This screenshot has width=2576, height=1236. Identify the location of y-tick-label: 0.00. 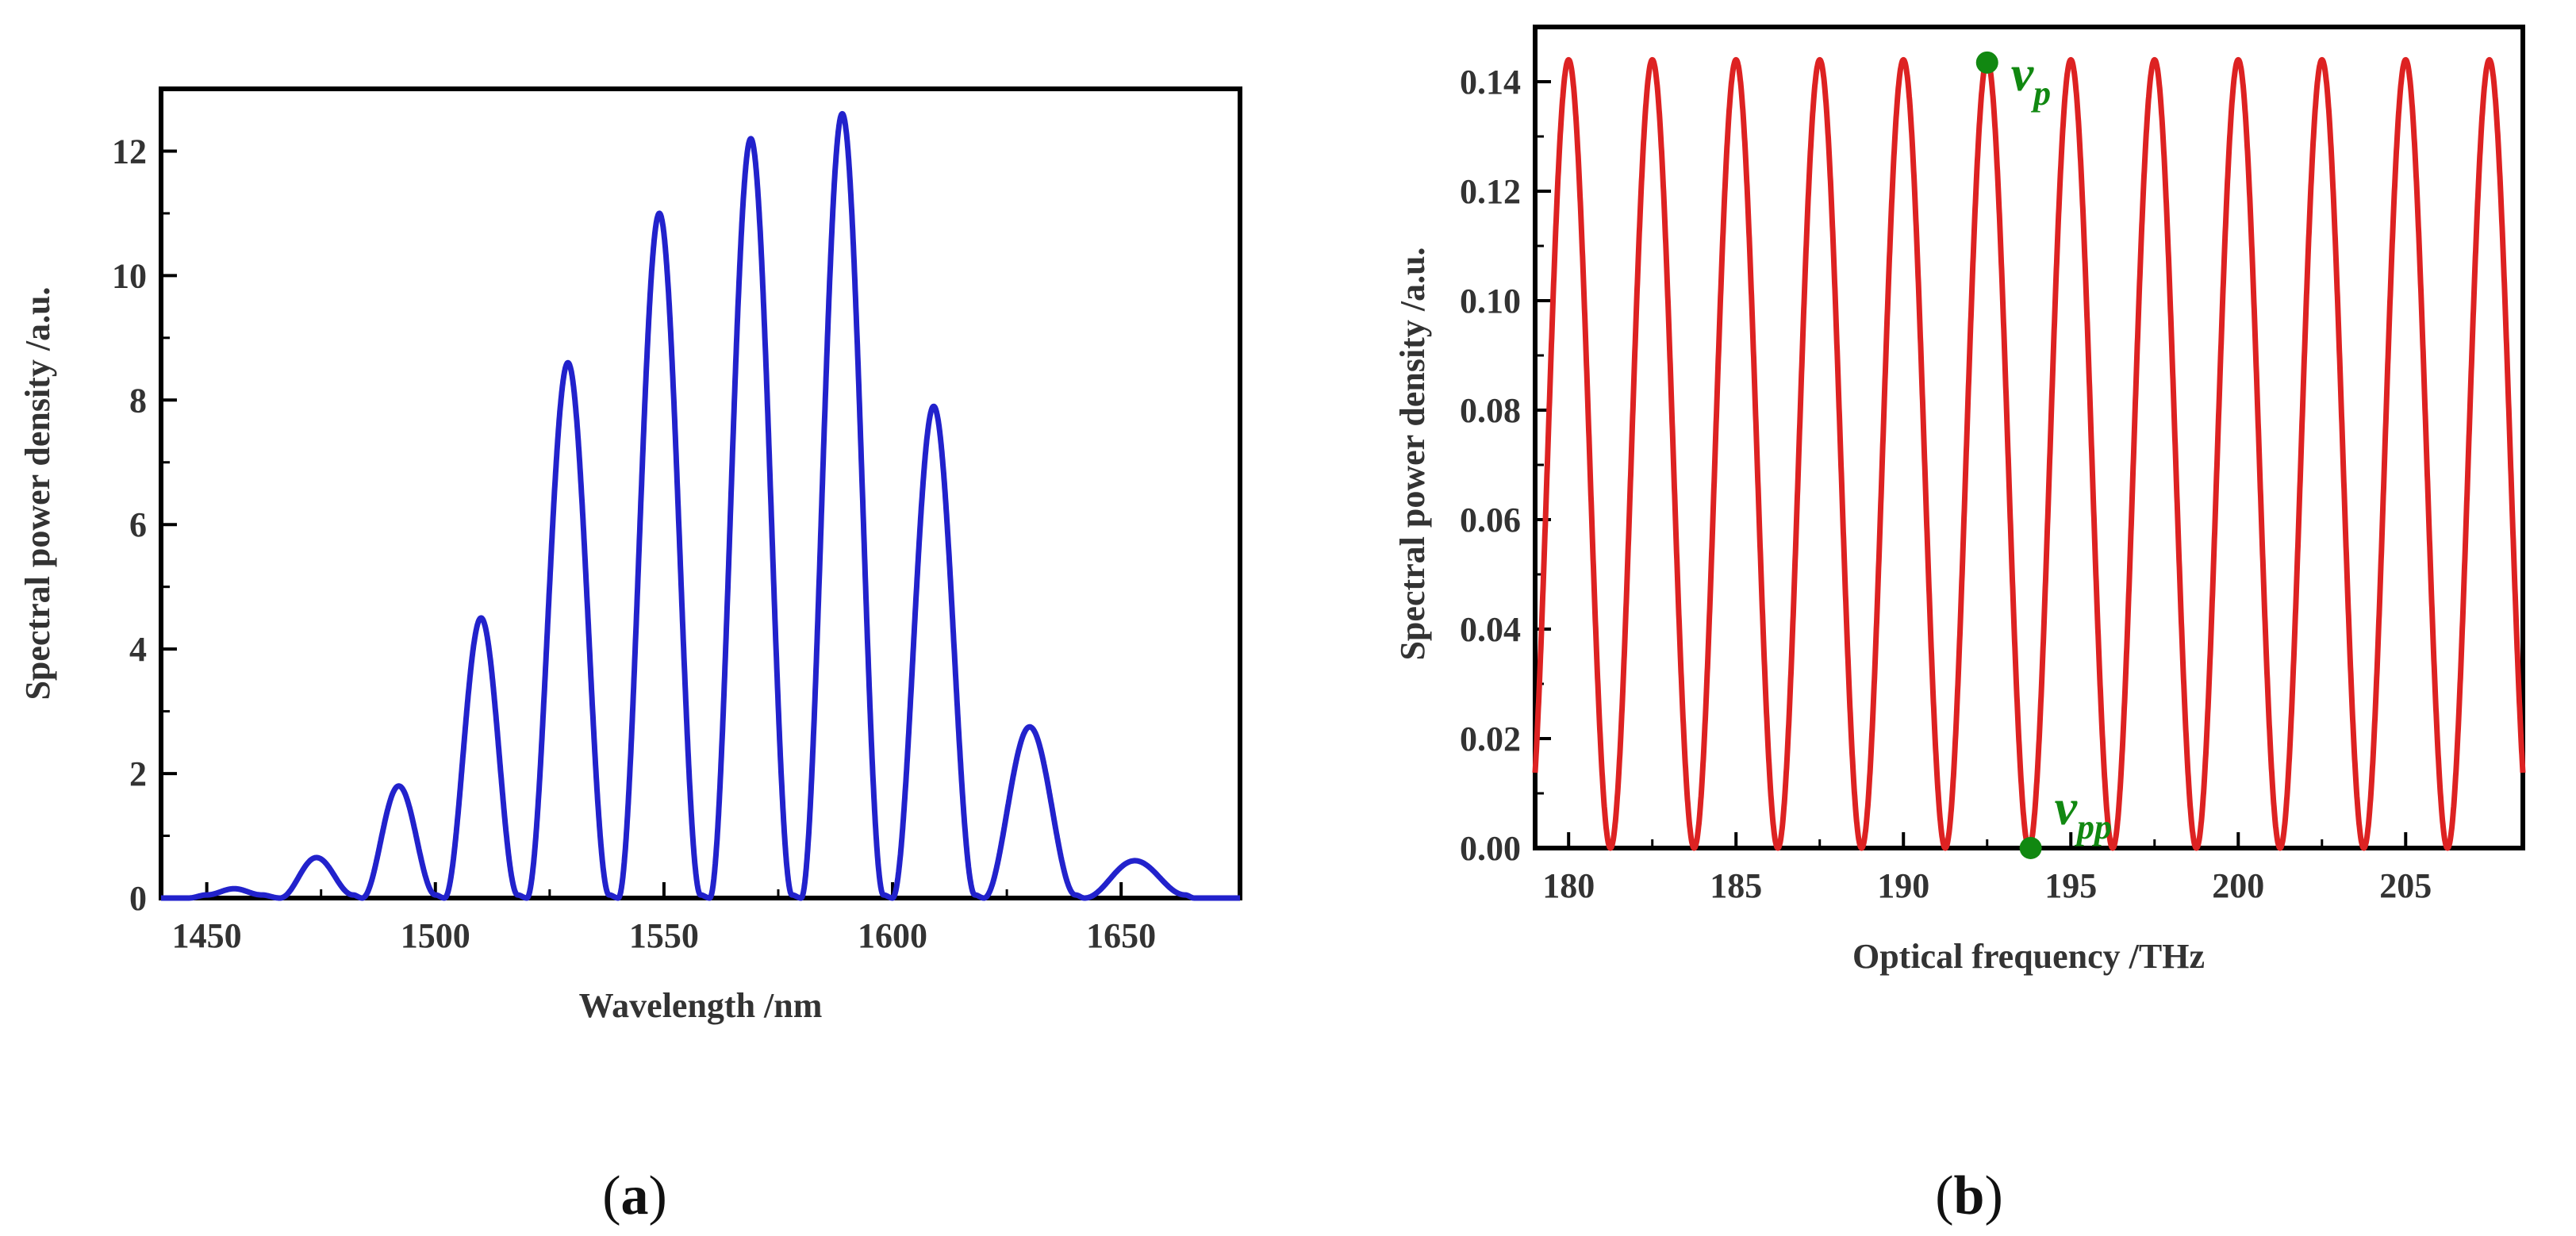
(1490, 848).